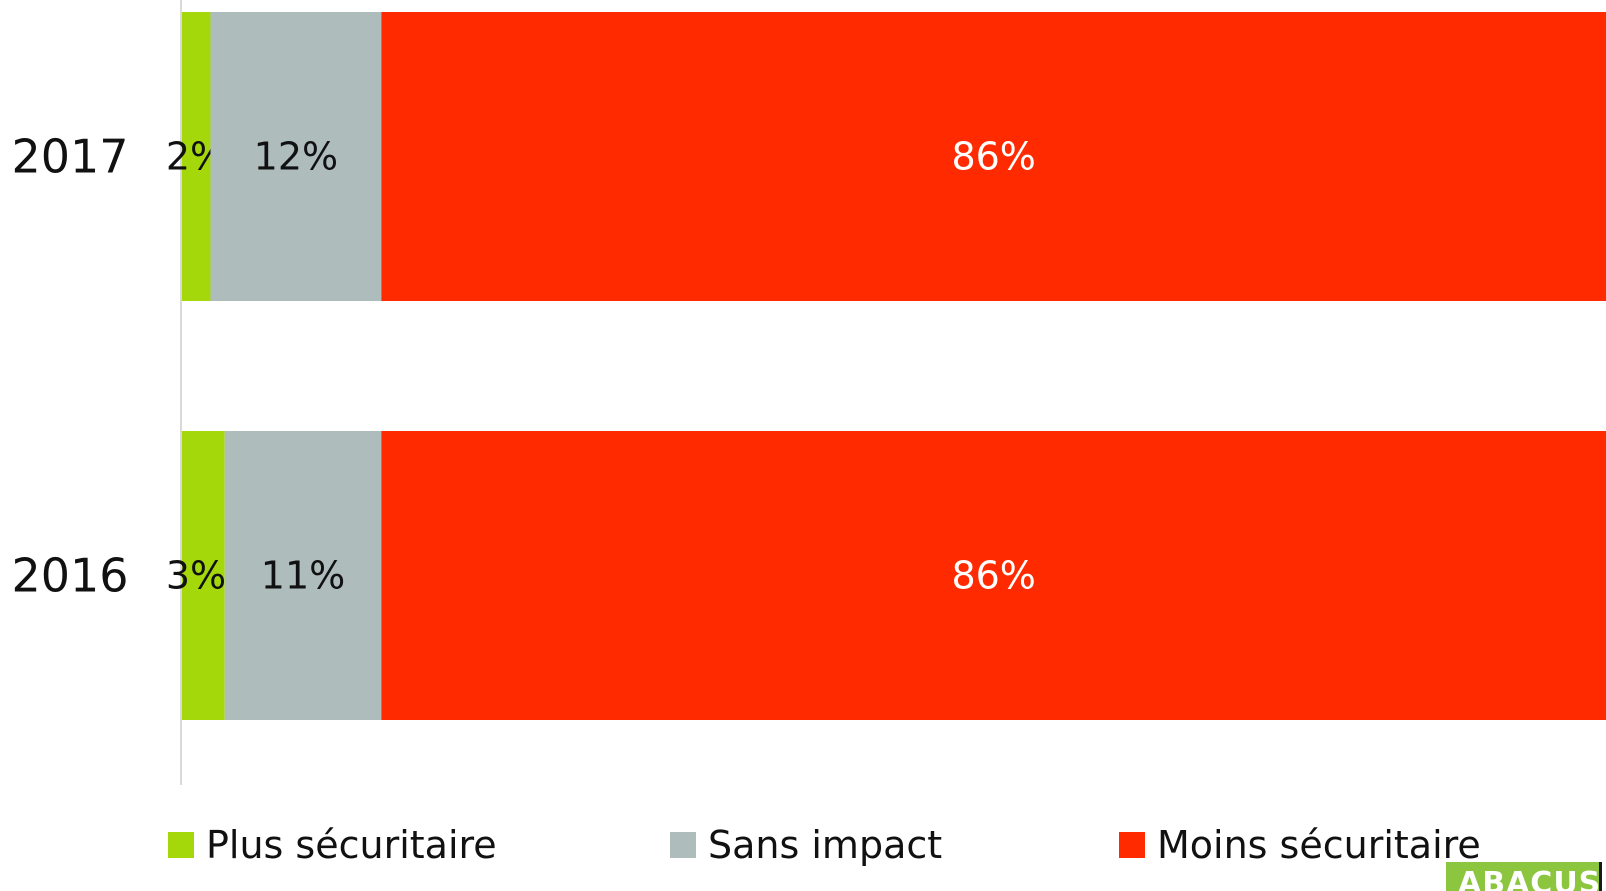  Describe the element at coordinates (1530, 878) in the screenshot. I see `abacus-logo-text: ABACUS` at that location.